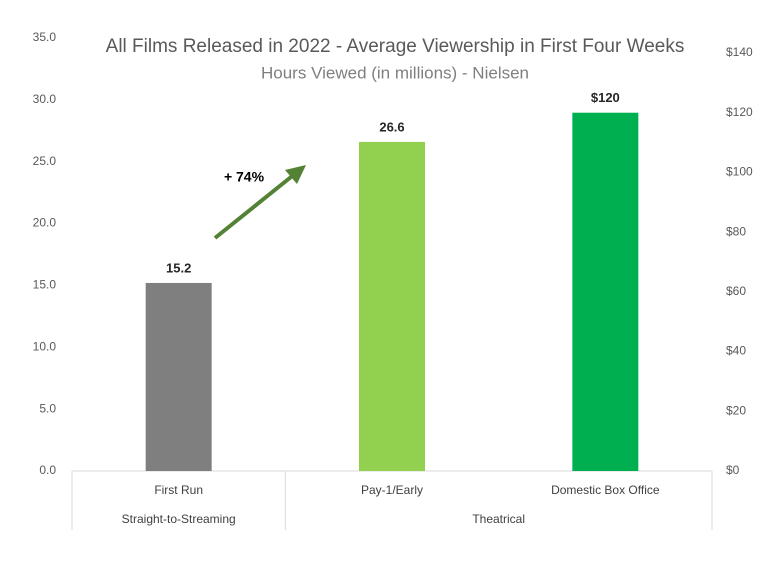 This screenshot has width=778, height=564. What do you see at coordinates (736, 231) in the screenshot?
I see `y2-tick-label: $80` at bounding box center [736, 231].